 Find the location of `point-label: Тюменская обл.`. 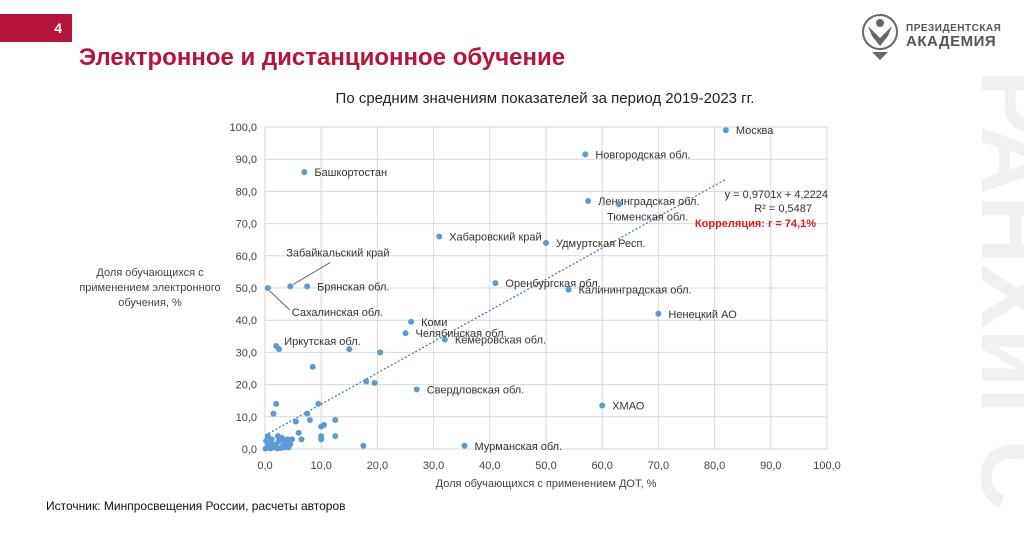

point-label: Тюменская обл. is located at coordinates (647, 217).